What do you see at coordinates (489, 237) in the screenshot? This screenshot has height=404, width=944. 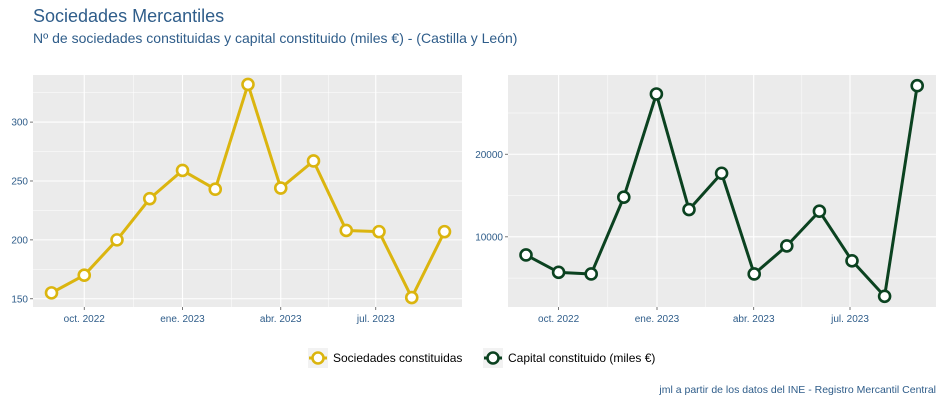 I see `y-tick-label: 10000` at bounding box center [489, 237].